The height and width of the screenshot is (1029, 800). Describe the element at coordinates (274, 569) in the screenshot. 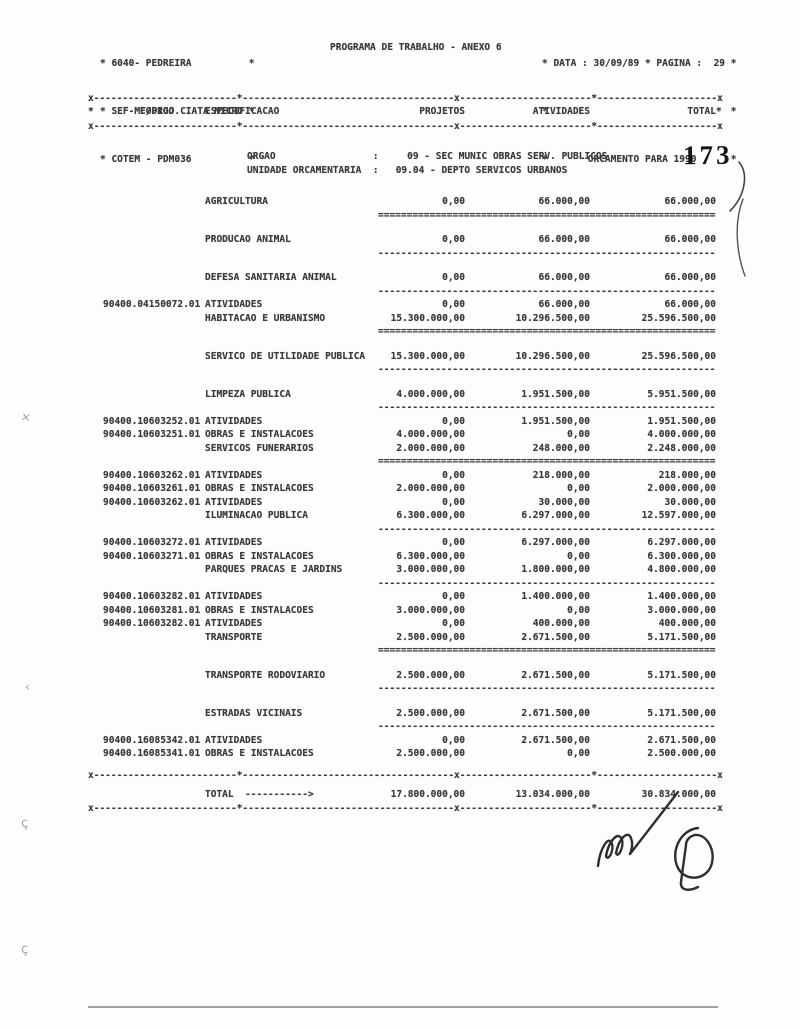

I see `row-label: PARQUES PRACAS E JARDINS` at that location.